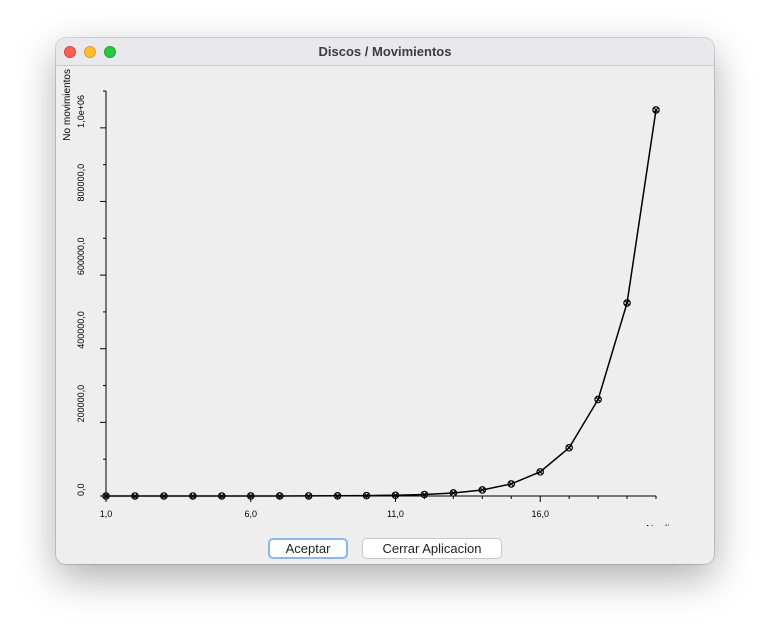  What do you see at coordinates (250, 514) in the screenshot?
I see `x-tick-label: 6,0` at bounding box center [250, 514].